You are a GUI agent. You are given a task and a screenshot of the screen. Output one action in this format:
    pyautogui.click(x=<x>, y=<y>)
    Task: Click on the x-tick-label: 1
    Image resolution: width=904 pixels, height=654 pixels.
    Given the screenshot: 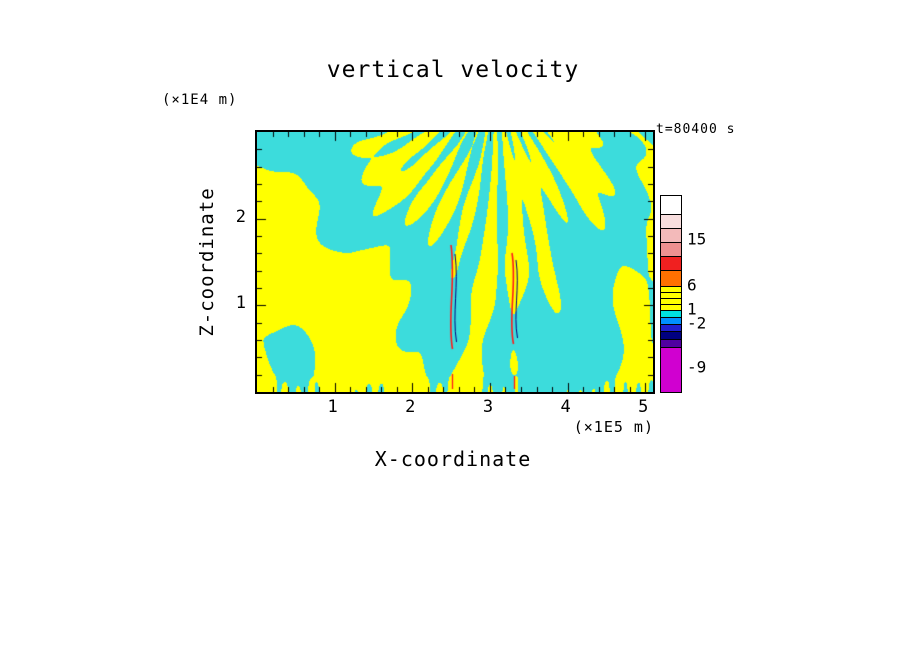 What is the action you would take?
    pyautogui.click(x=332, y=407)
    